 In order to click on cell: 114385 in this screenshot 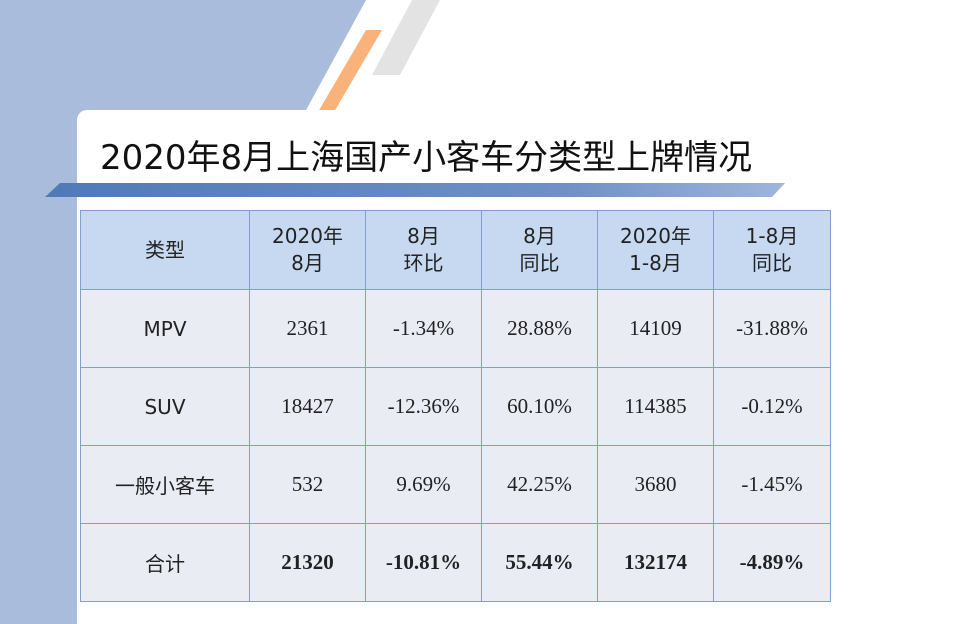, I will do `click(655, 406)`.